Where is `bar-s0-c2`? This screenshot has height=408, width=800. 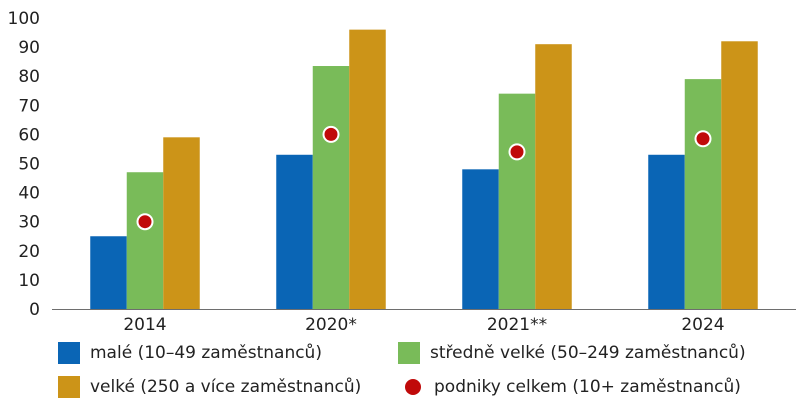 bar-s0-c2 is located at coordinates (480, 239).